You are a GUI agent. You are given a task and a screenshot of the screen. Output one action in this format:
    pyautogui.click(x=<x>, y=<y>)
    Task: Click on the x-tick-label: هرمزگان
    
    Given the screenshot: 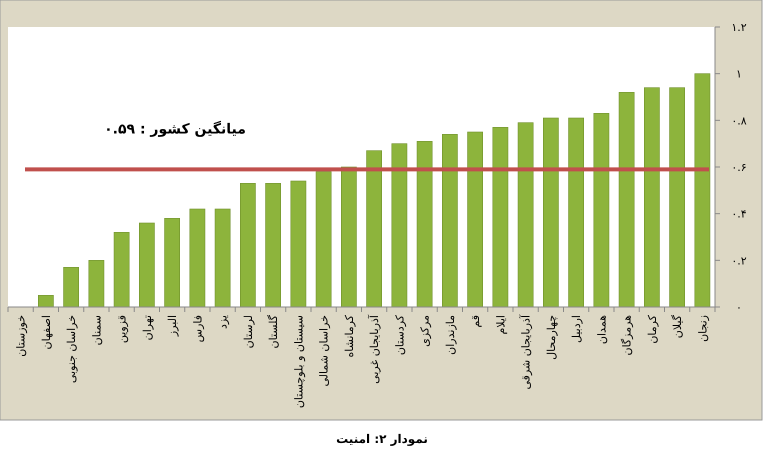 What is the action you would take?
    pyautogui.click(x=627, y=335)
    